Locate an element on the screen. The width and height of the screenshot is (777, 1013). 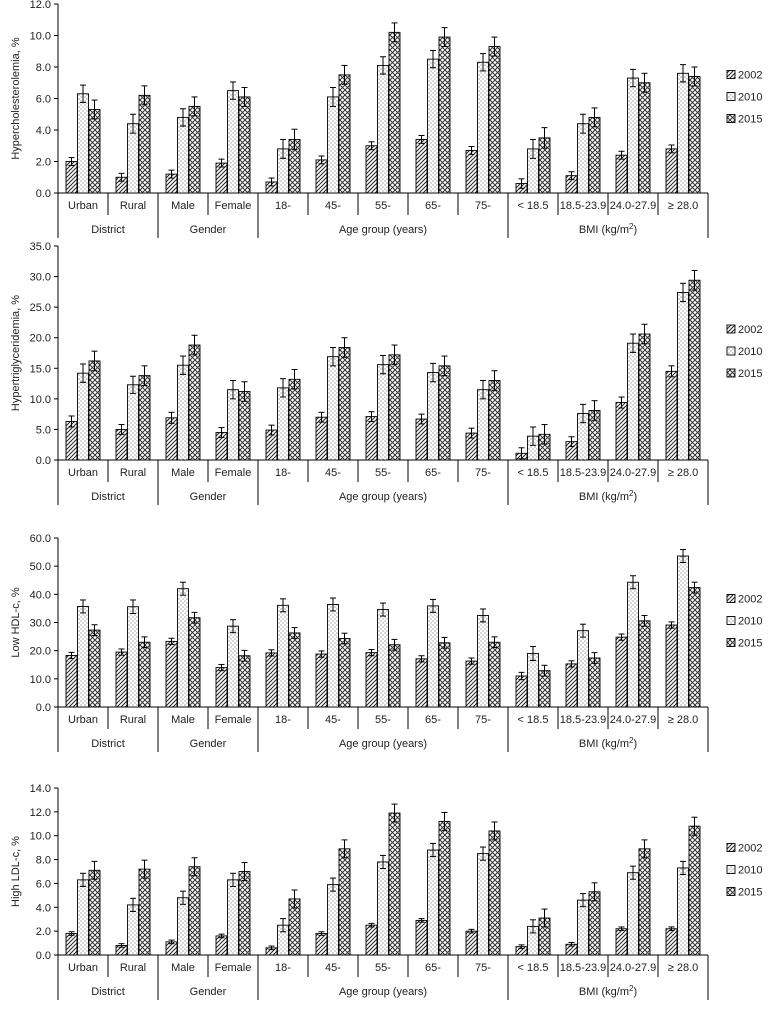
y-tick-label: 40.0 is located at coordinates (40, 595).